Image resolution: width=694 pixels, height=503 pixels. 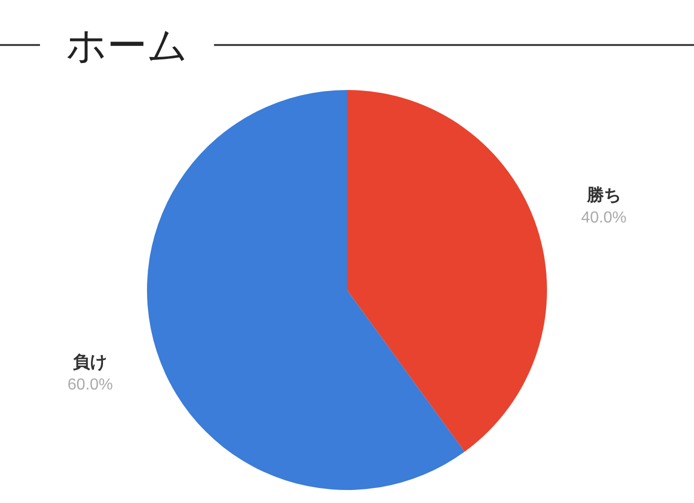 What do you see at coordinates (127, 46) in the screenshot?
I see `chart-title: ホーム` at bounding box center [127, 46].